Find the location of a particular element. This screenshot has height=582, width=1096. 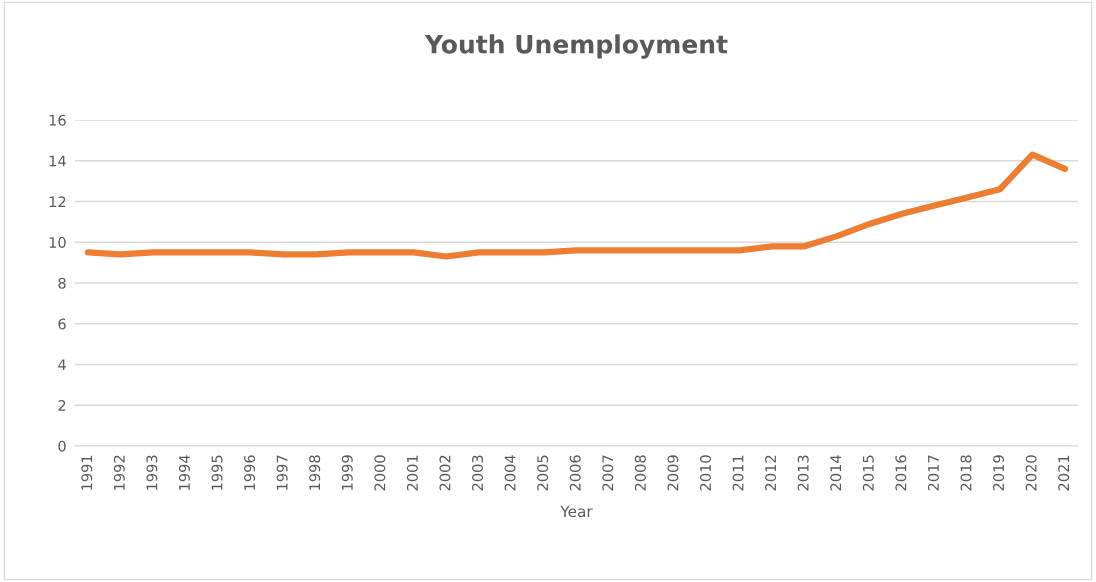

x-tick-label: 2015 is located at coordinates (868, 473).